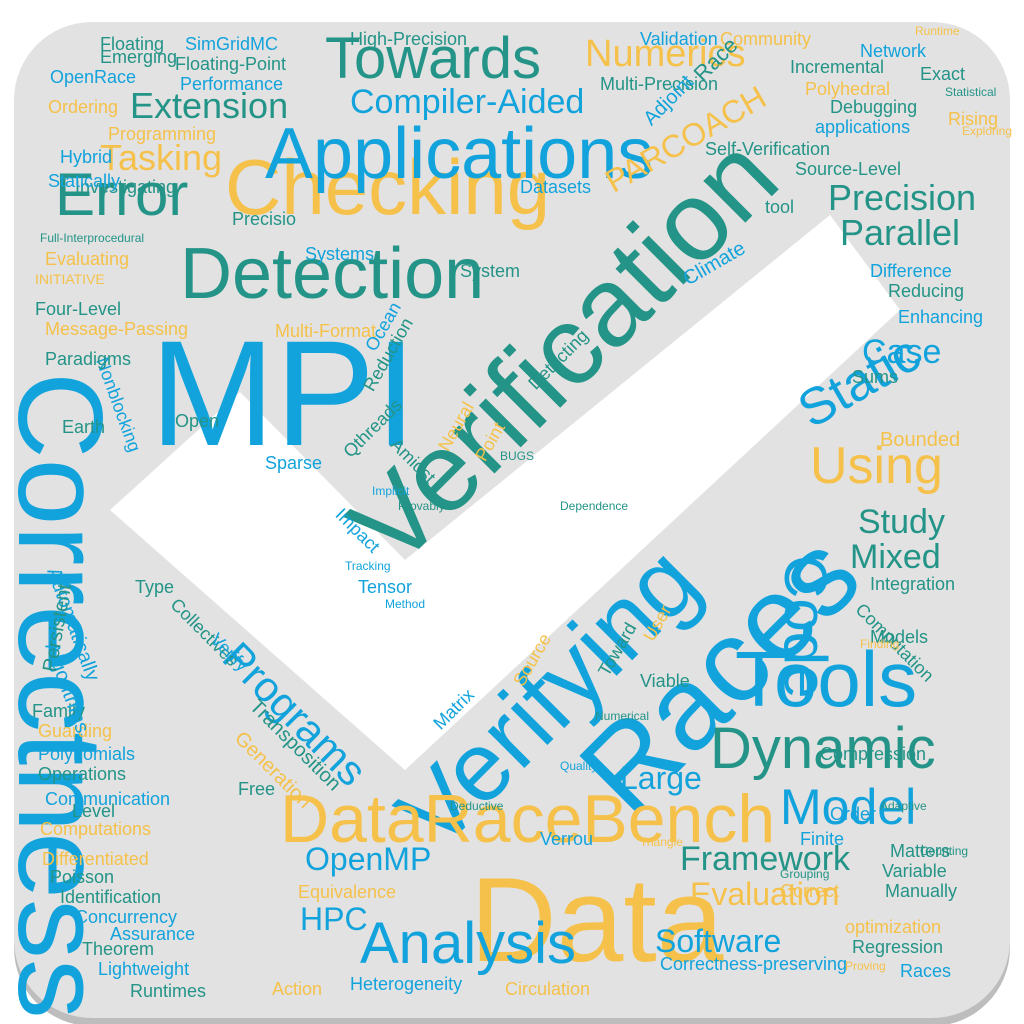 Image resolution: width=1024 pixels, height=1024 pixels. Describe the element at coordinates (517, 456) in the screenshot. I see `word-bugs: BUGS` at that location.